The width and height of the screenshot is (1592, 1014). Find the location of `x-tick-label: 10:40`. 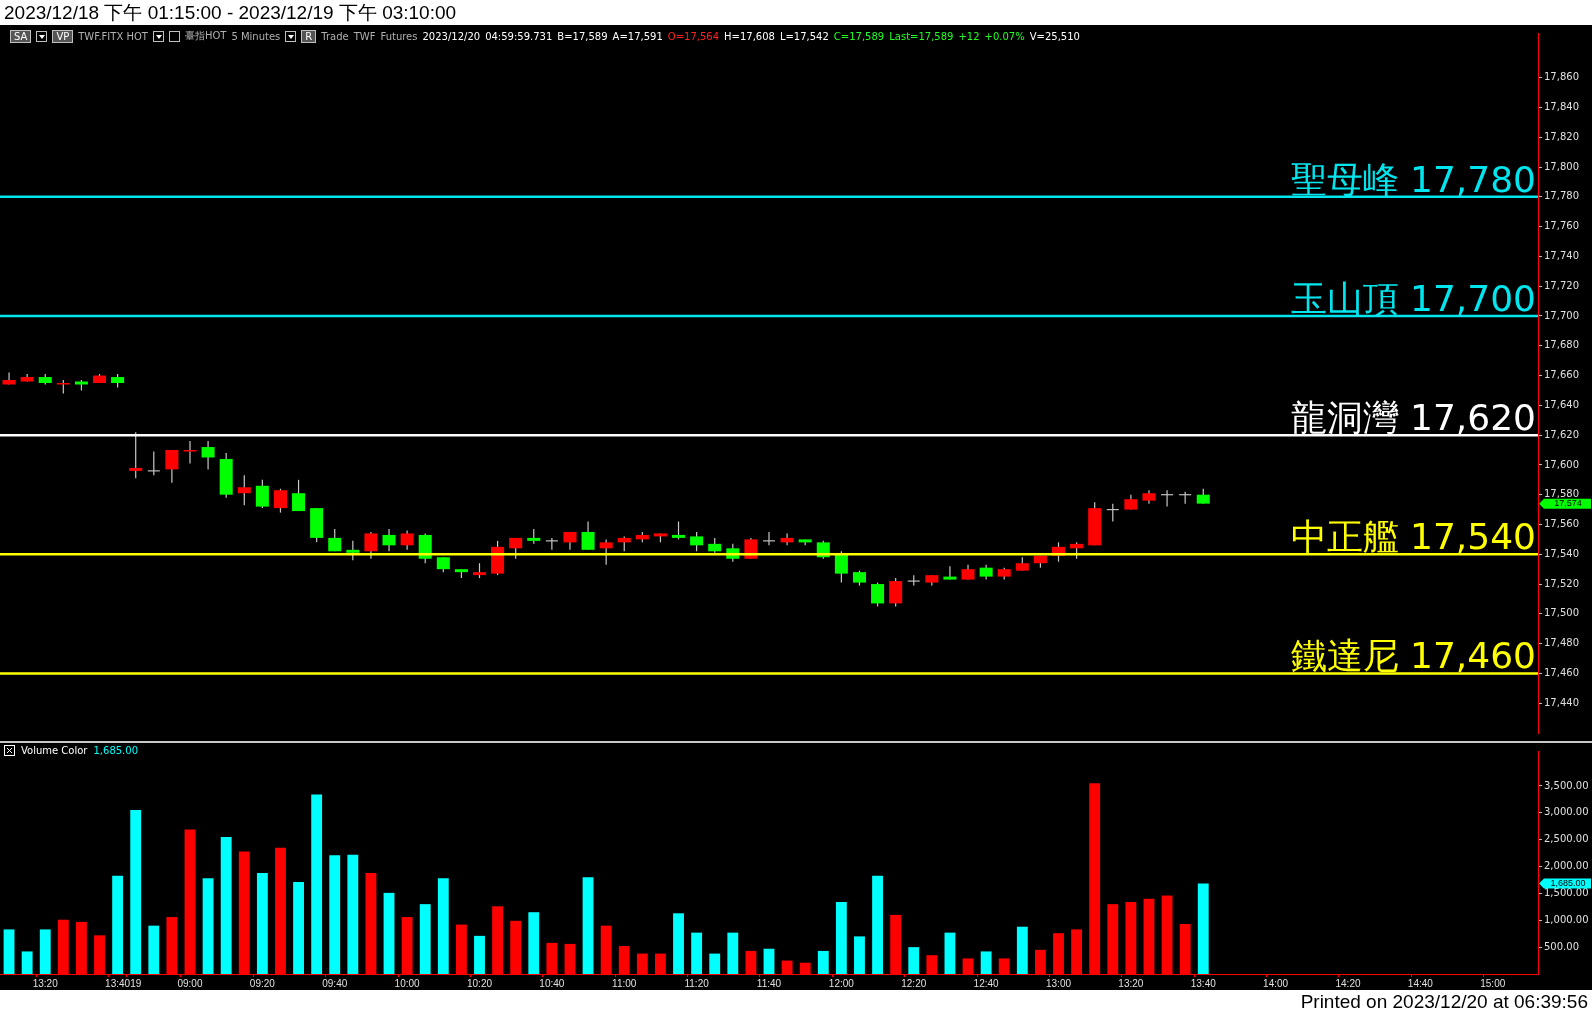

x-tick-label: 10:40 is located at coordinates (552, 983).